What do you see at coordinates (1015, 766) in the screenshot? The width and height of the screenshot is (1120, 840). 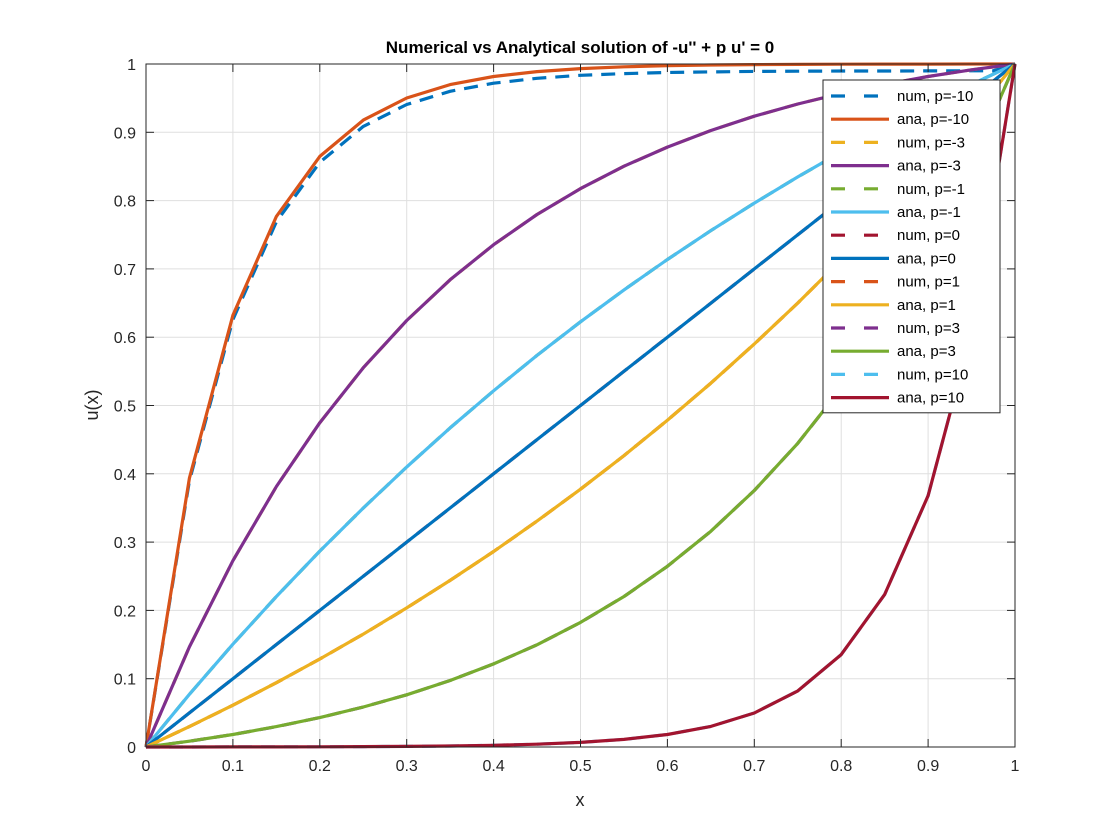 I see `x-tick-label: 1` at bounding box center [1015, 766].